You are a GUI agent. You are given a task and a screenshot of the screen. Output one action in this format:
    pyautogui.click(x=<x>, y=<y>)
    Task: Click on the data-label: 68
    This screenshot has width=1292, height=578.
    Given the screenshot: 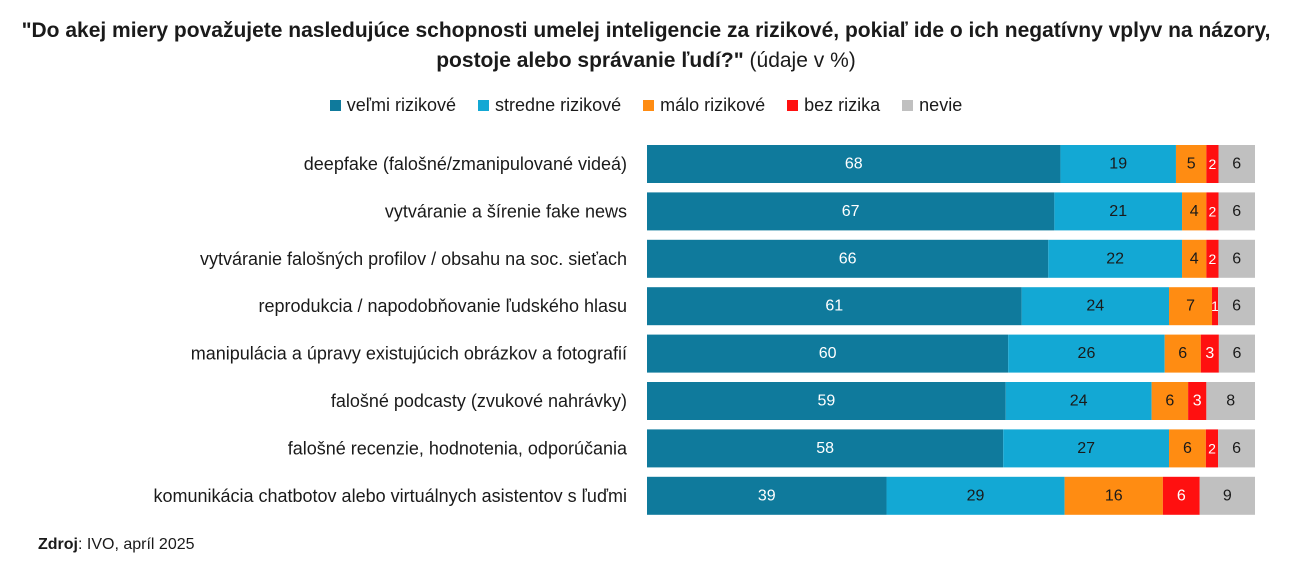 What is the action you would take?
    pyautogui.click(x=854, y=164)
    